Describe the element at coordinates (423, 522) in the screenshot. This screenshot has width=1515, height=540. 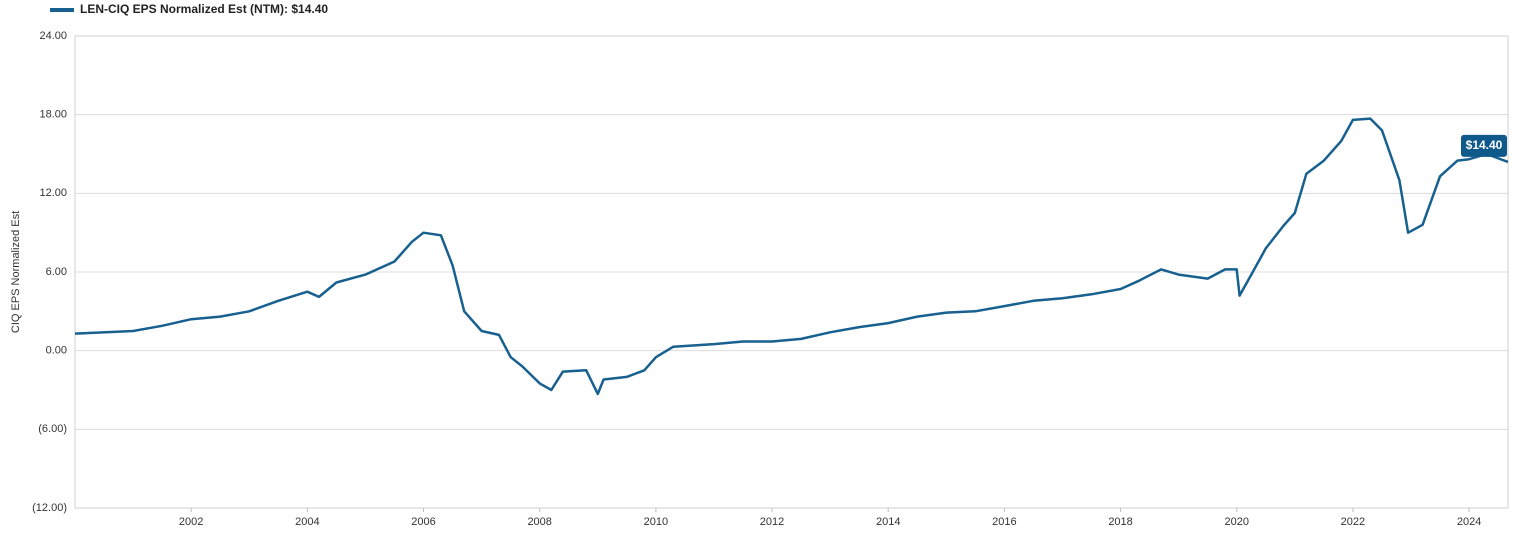
I see `x-tick-label: 2006` at that location.